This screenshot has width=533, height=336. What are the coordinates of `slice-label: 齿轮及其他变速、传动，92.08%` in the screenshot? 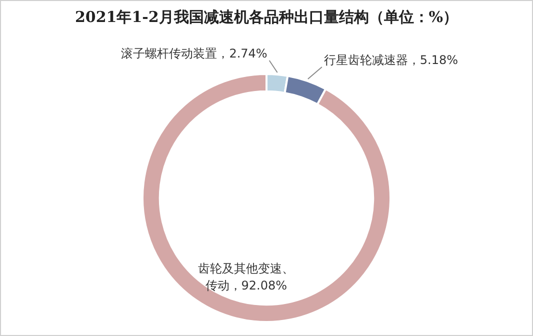 It's located at (246, 277).